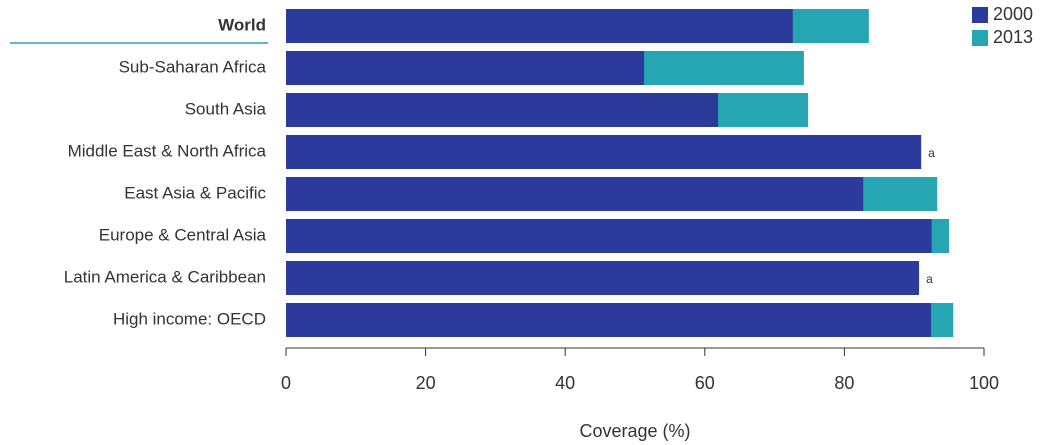 Image resolution: width=1049 pixels, height=445 pixels. I want to click on y-tick-label: Europe & Central Asia, so click(183, 234).